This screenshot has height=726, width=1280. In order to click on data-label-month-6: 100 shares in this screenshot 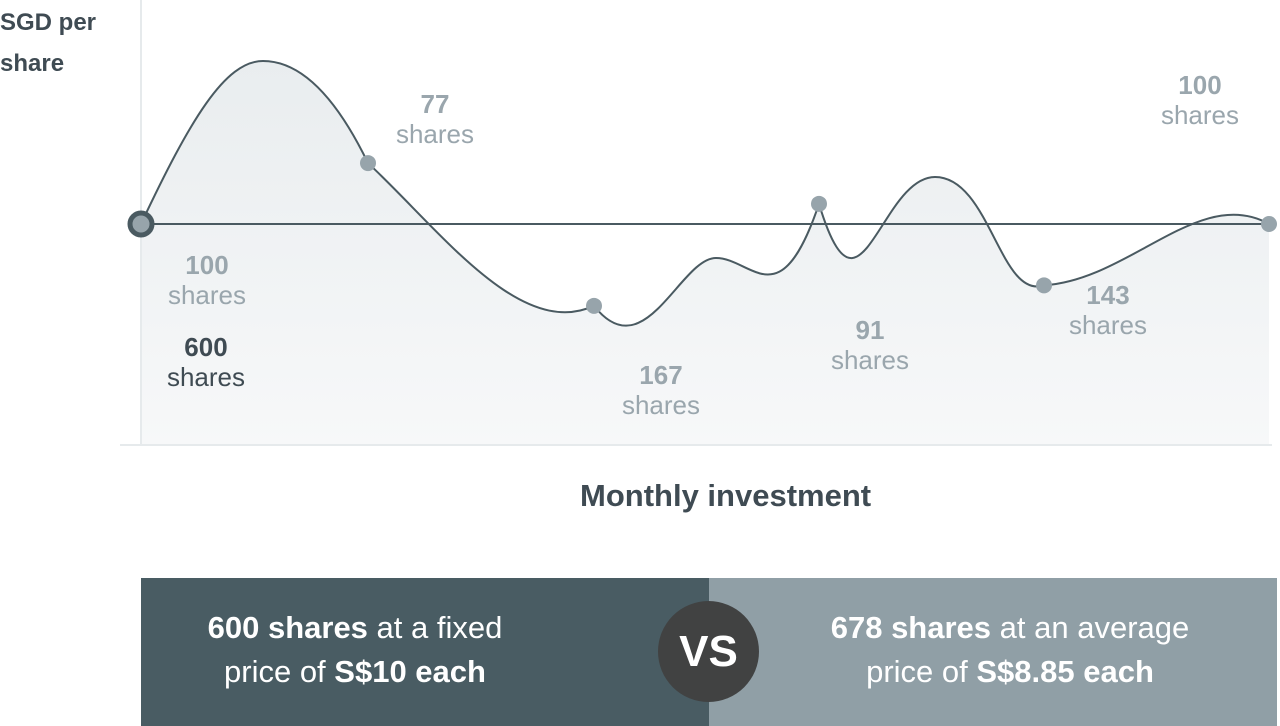, I will do `click(1200, 100)`.